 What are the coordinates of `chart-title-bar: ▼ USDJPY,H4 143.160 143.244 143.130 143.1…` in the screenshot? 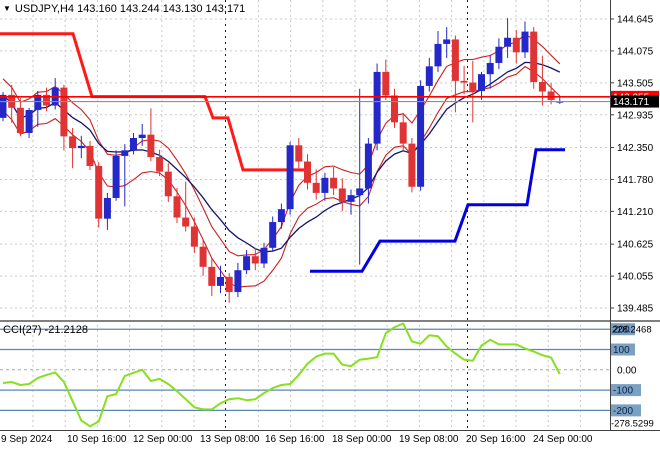 It's located at (124, 9).